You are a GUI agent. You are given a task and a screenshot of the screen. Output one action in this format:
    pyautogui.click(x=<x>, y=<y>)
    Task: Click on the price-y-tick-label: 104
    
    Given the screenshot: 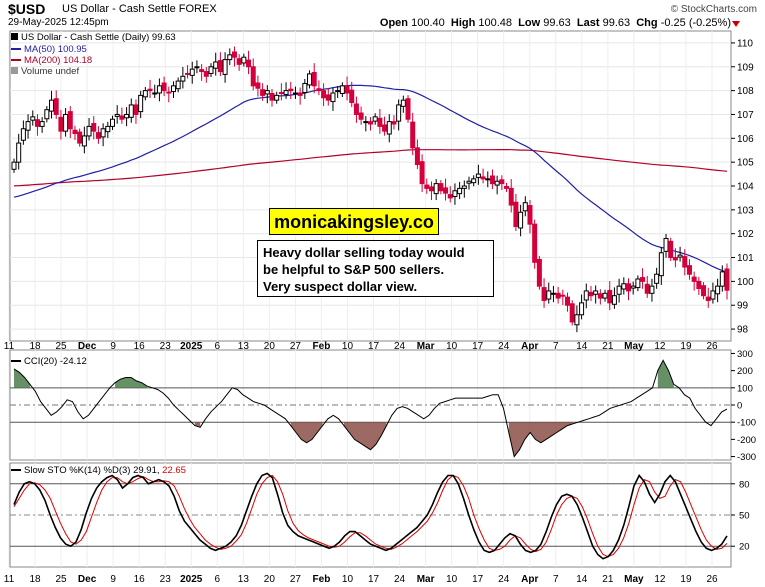 What is the action you would take?
    pyautogui.click(x=745, y=187)
    